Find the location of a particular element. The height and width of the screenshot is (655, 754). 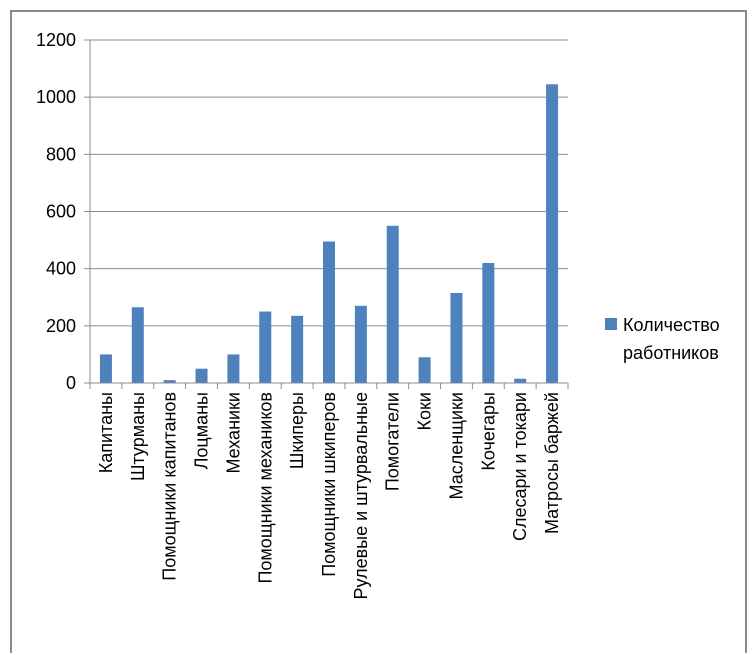

y-tick-label: 600 is located at coordinates (61, 212).